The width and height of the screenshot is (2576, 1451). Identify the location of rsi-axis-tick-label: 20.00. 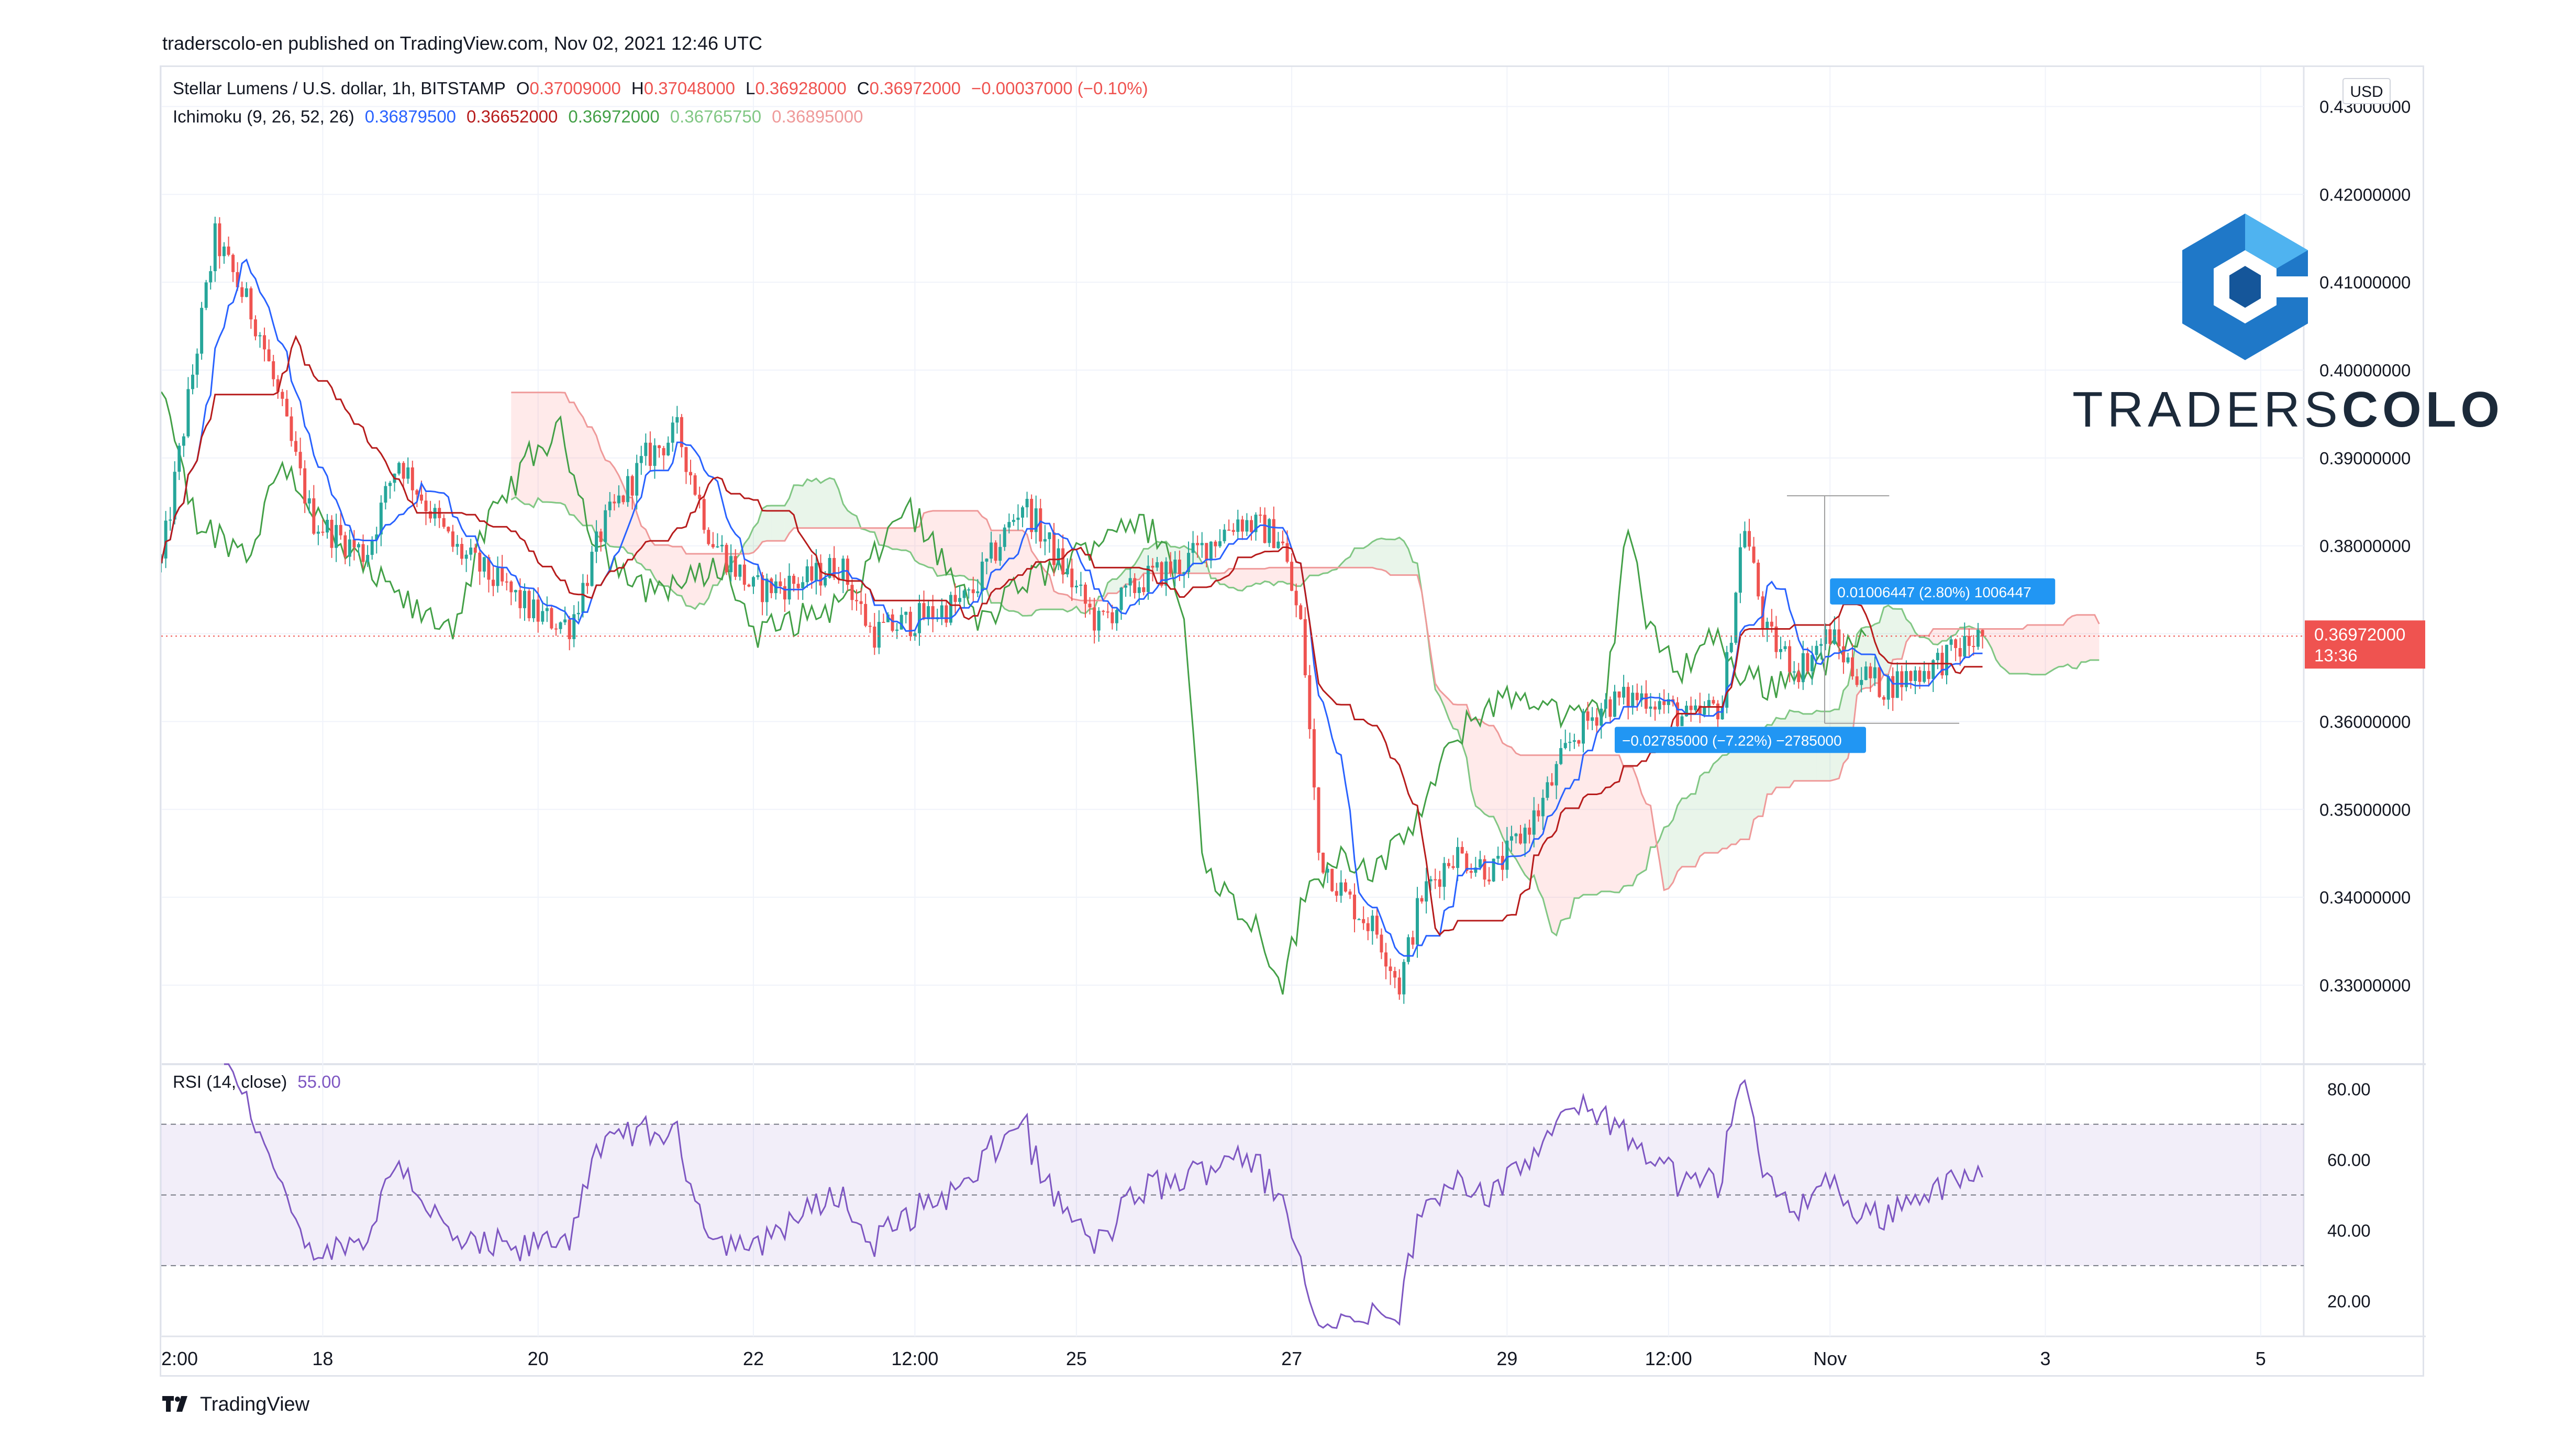
(2349, 1301).